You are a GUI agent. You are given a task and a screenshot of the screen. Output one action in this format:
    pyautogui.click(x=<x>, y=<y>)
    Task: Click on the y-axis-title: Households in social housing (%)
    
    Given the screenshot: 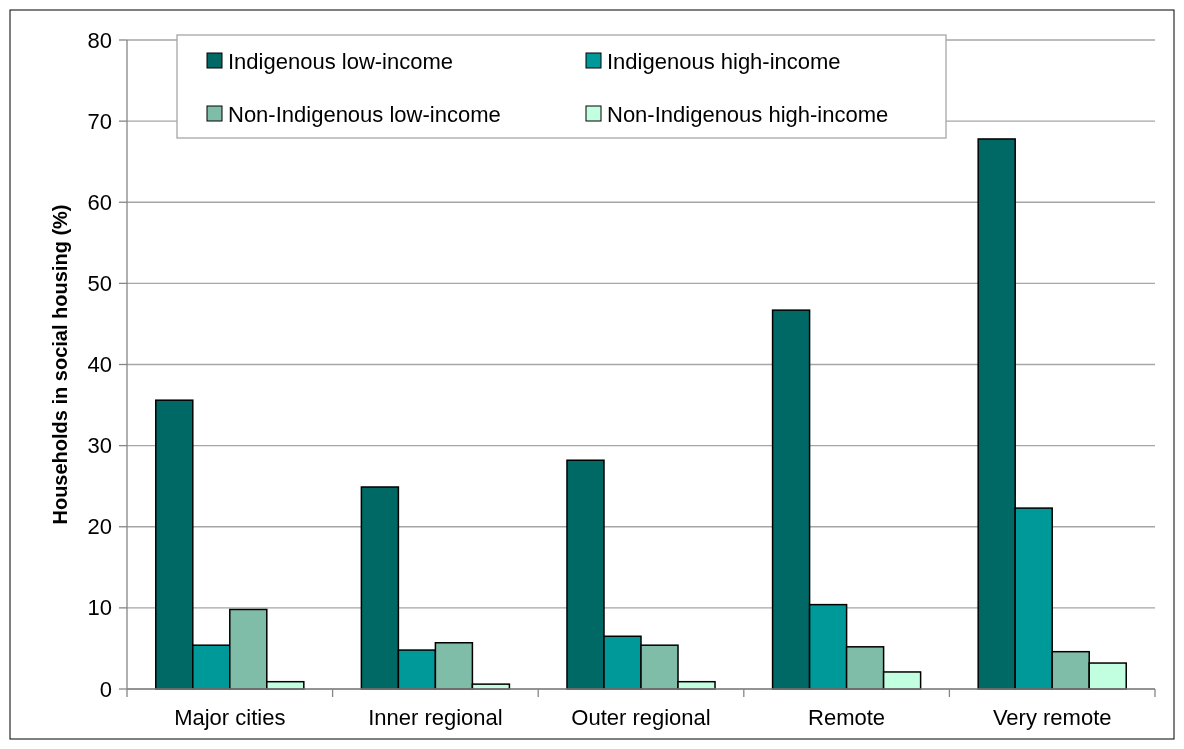 What is the action you would take?
    pyautogui.click(x=60, y=364)
    